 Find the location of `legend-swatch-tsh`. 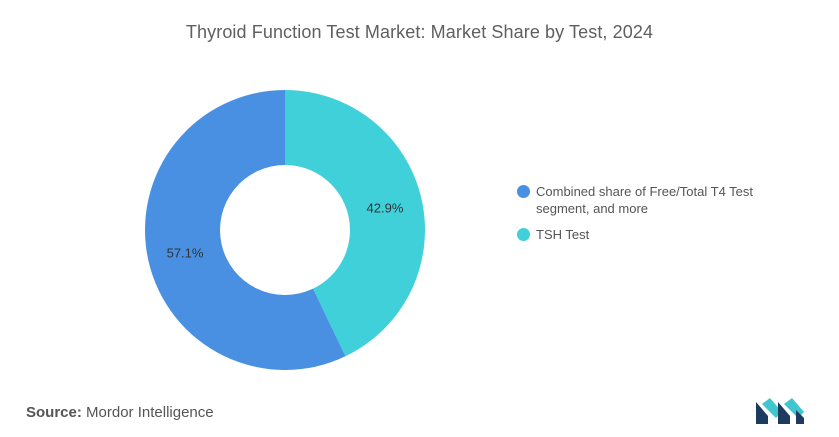

legend-swatch-tsh is located at coordinates (523, 234).